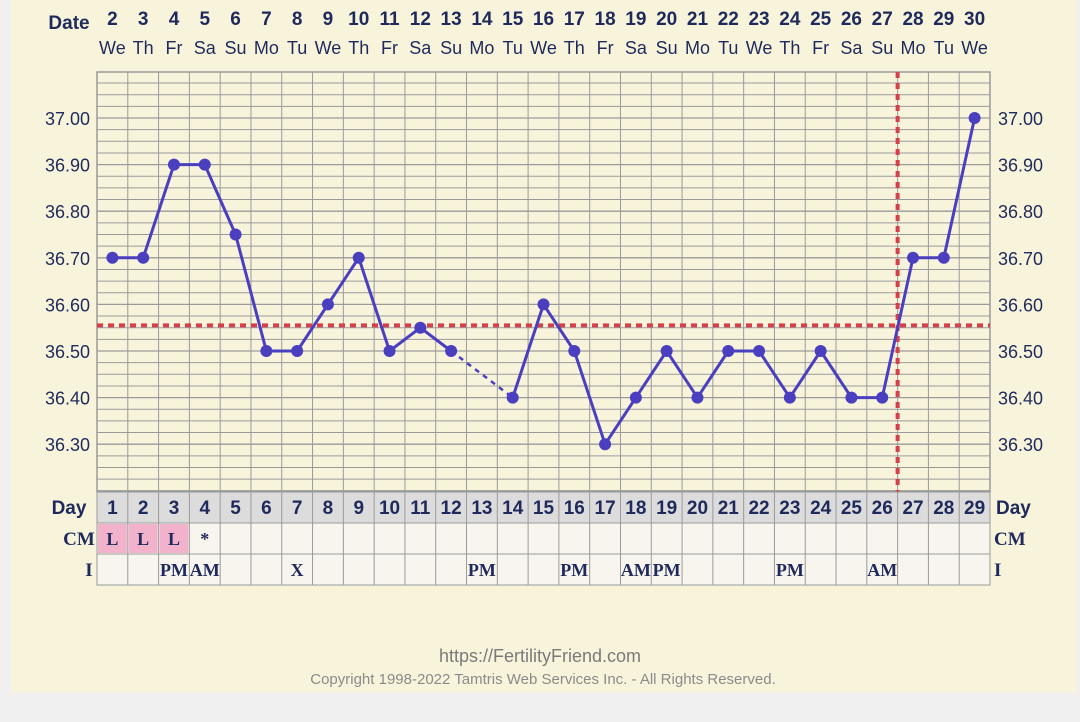 This screenshot has height=722, width=1080. What do you see at coordinates (69, 508) in the screenshot?
I see `day-row-label-left: Day` at bounding box center [69, 508].